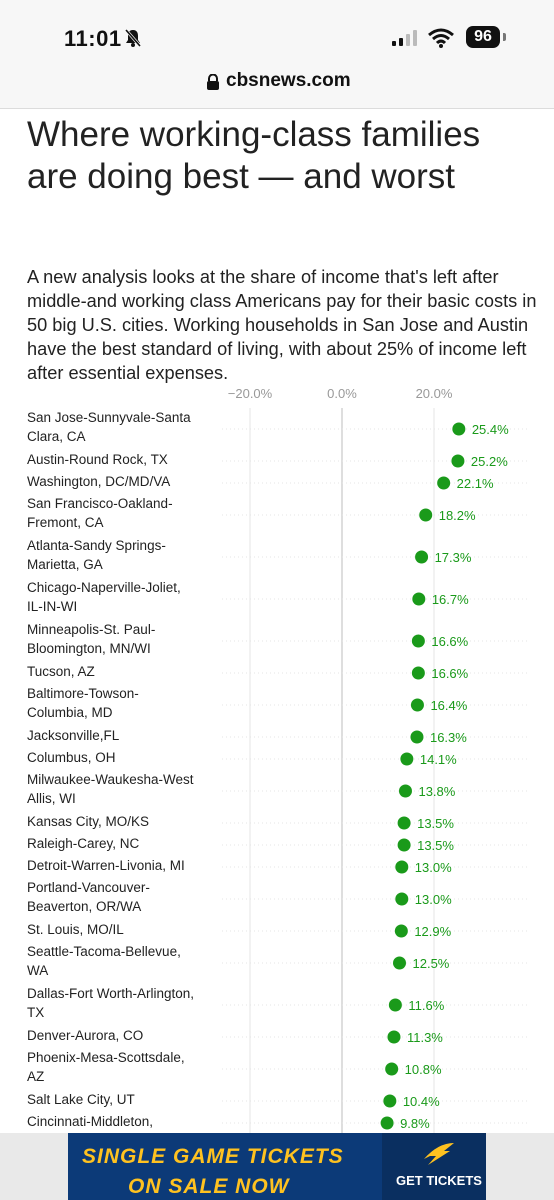 The height and width of the screenshot is (1200, 554). Describe the element at coordinates (209, 1186) in the screenshot. I see `ad-subheadline: ON SALE NOW` at that location.